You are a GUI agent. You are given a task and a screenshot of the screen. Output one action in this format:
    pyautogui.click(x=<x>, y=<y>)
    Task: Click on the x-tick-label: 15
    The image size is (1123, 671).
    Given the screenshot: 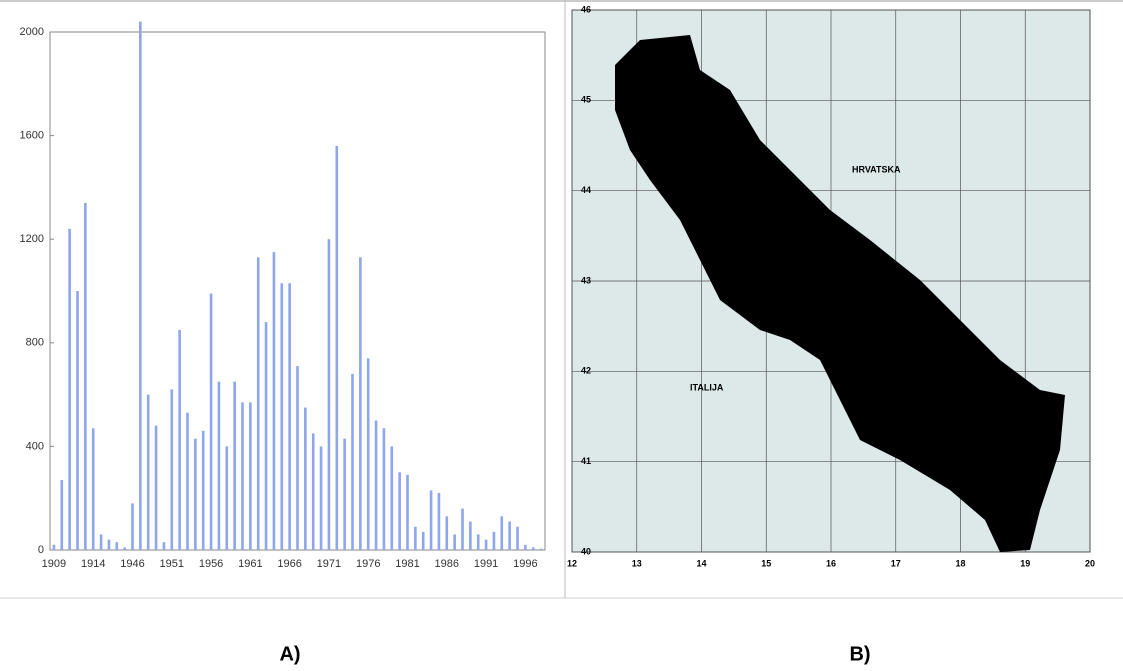 What is the action you would take?
    pyautogui.click(x=766, y=563)
    